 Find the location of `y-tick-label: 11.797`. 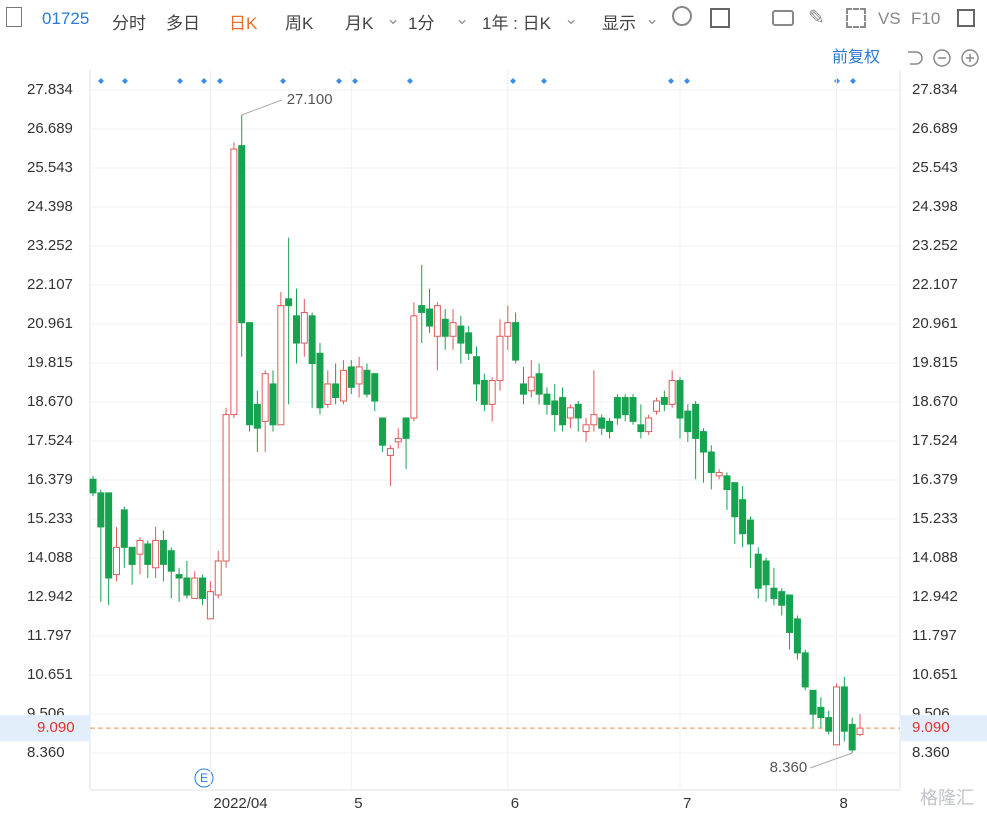

y-tick-label: 11.797 is located at coordinates (49, 635).